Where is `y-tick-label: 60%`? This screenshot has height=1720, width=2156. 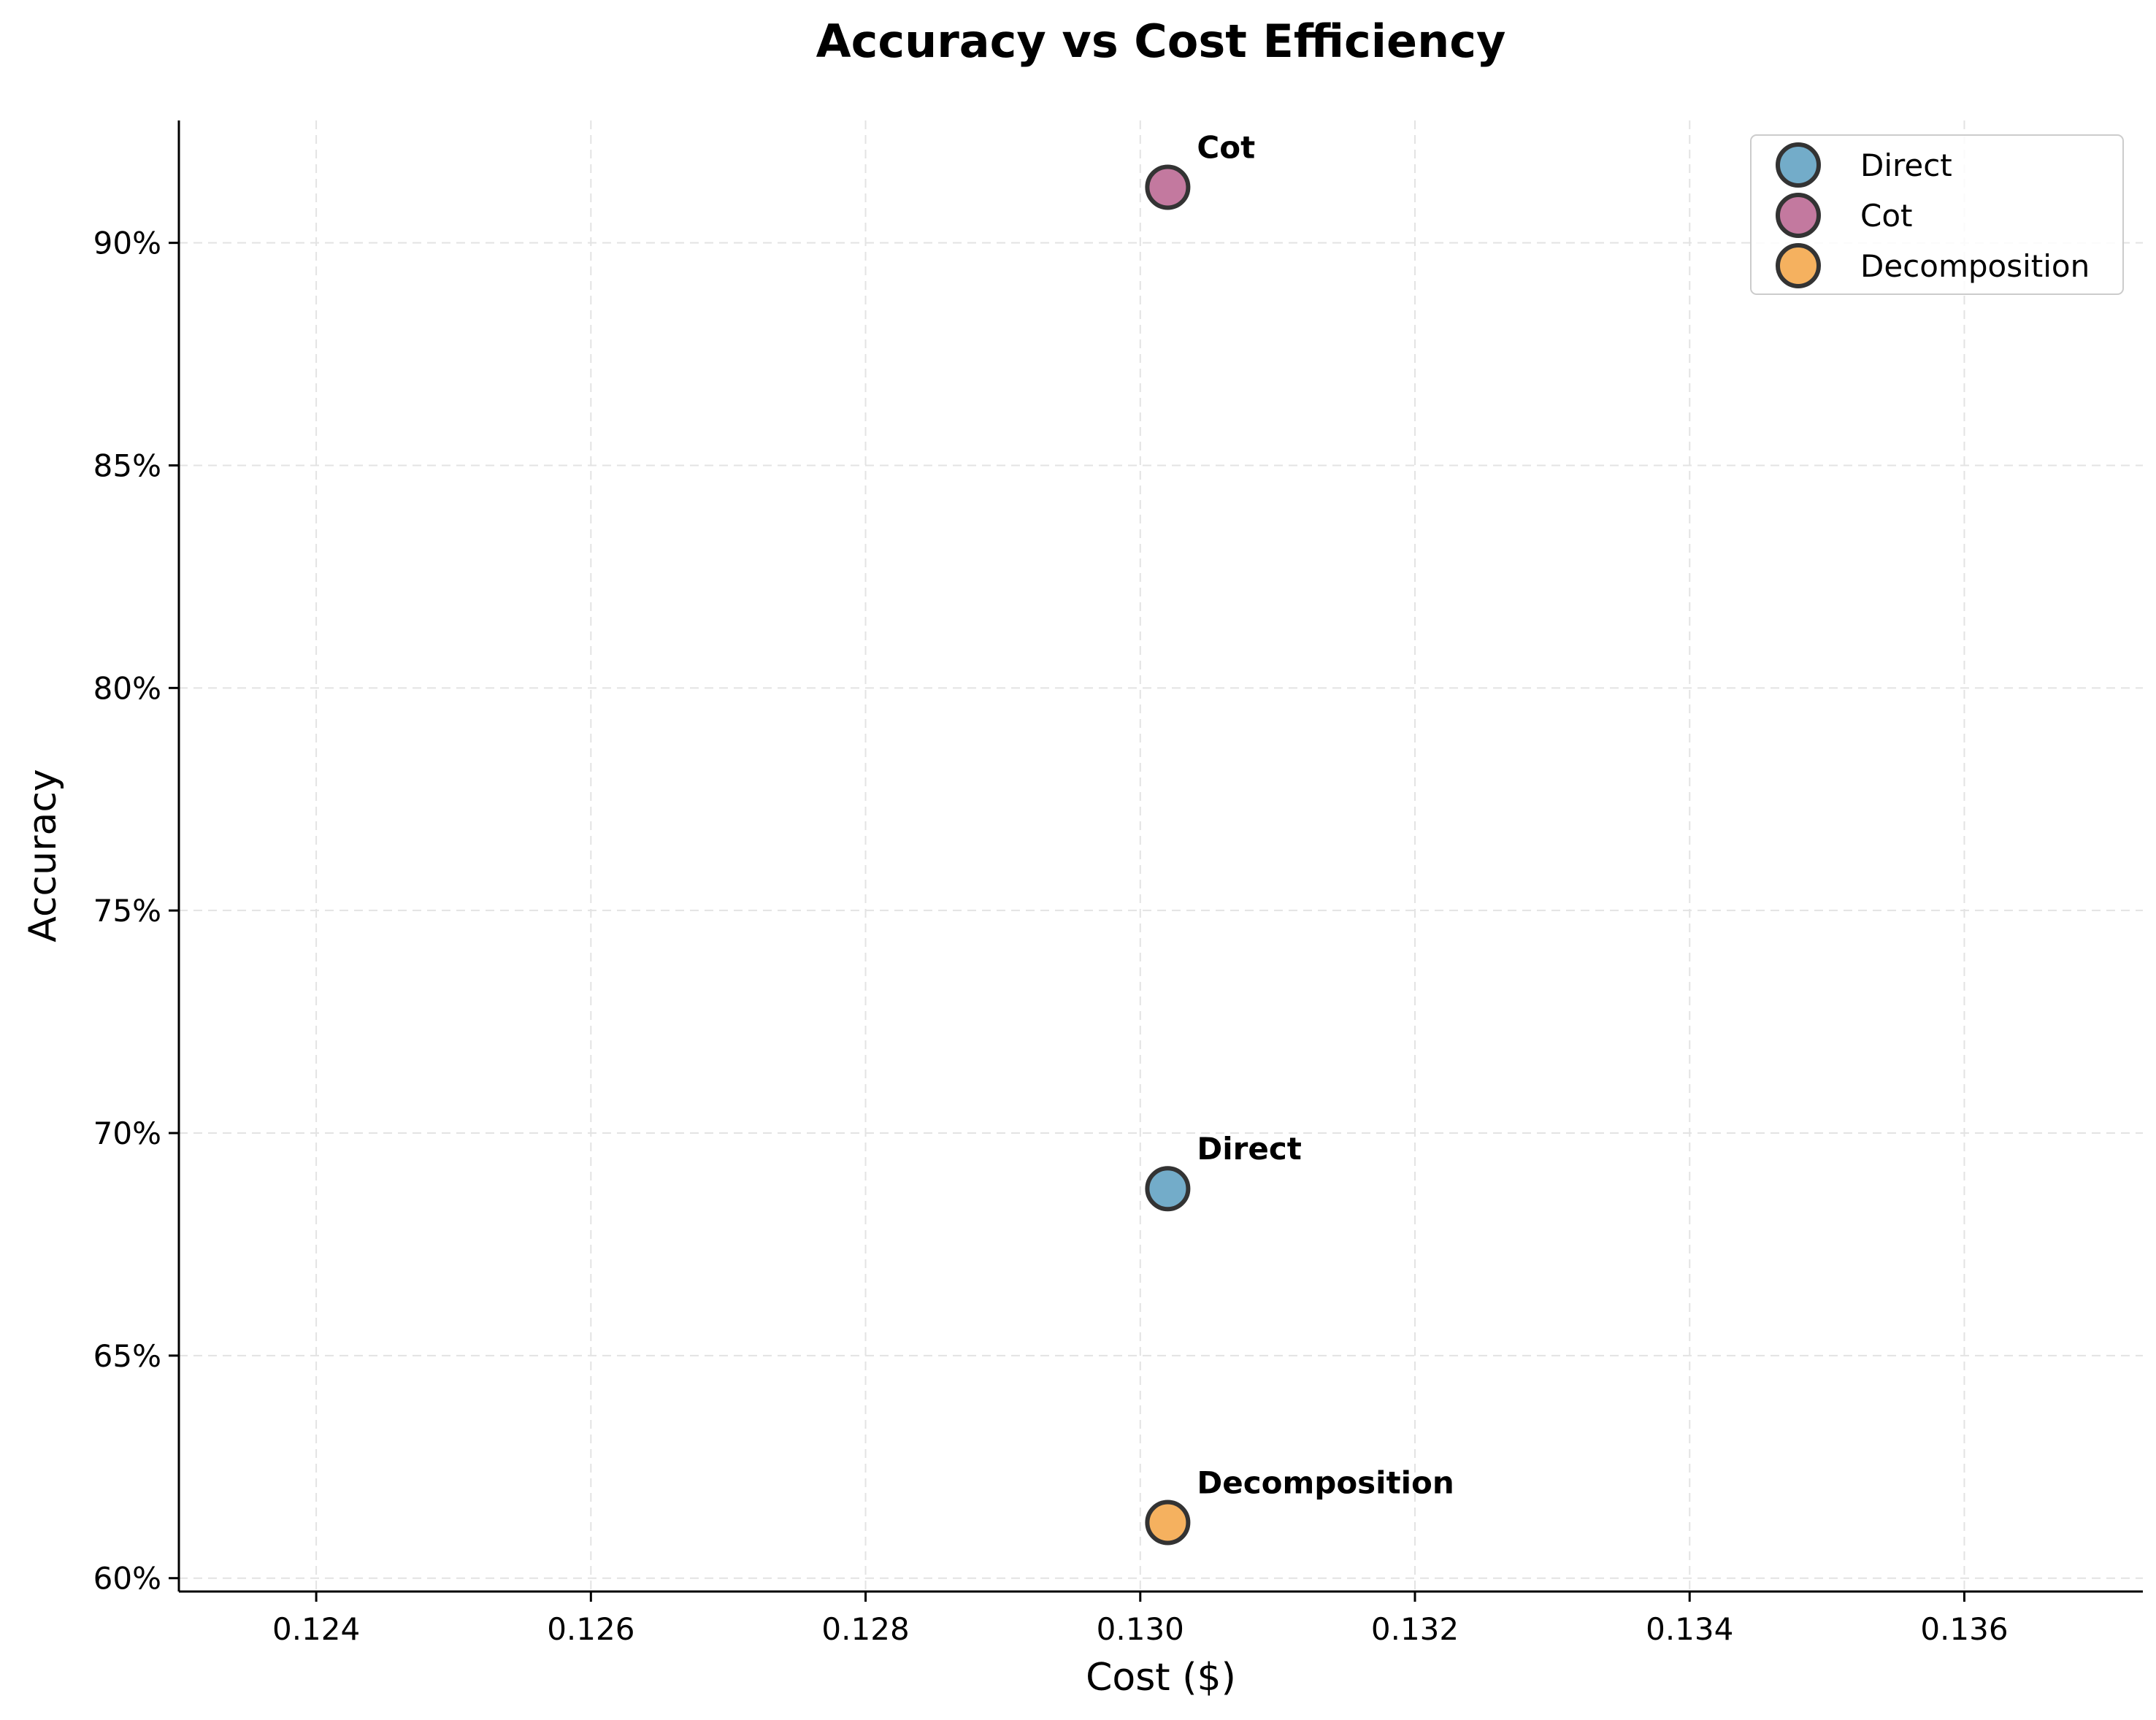 y-tick-label: 60% is located at coordinates (127, 1579).